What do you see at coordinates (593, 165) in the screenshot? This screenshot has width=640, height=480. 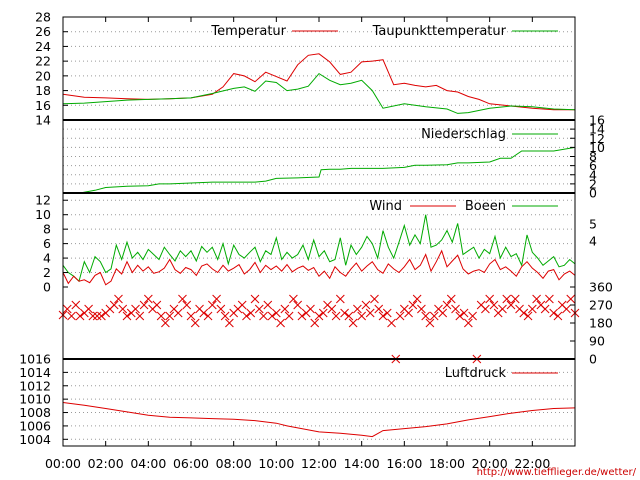 I see `precip-y-tick-label: 6` at bounding box center [593, 165].